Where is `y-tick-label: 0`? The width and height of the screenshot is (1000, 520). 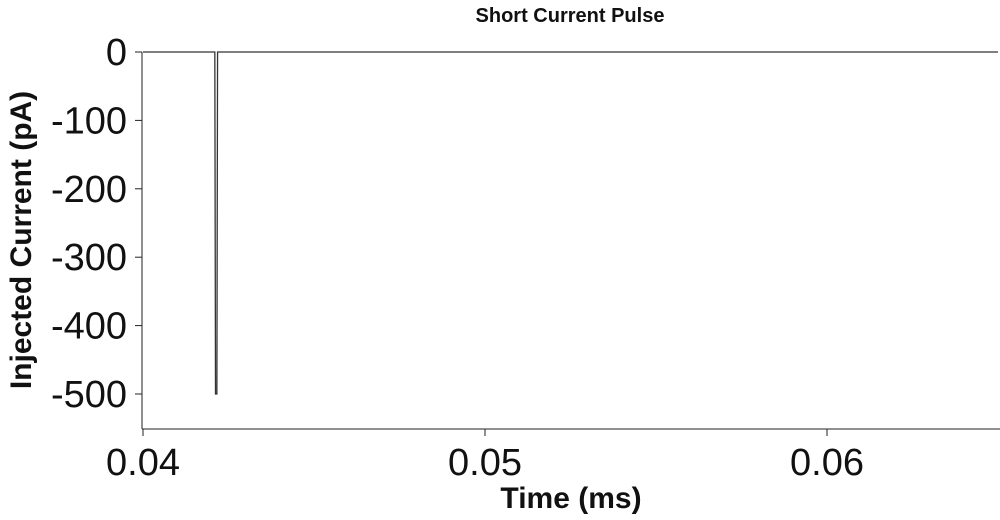 y-tick-label: 0 is located at coordinates (116, 53).